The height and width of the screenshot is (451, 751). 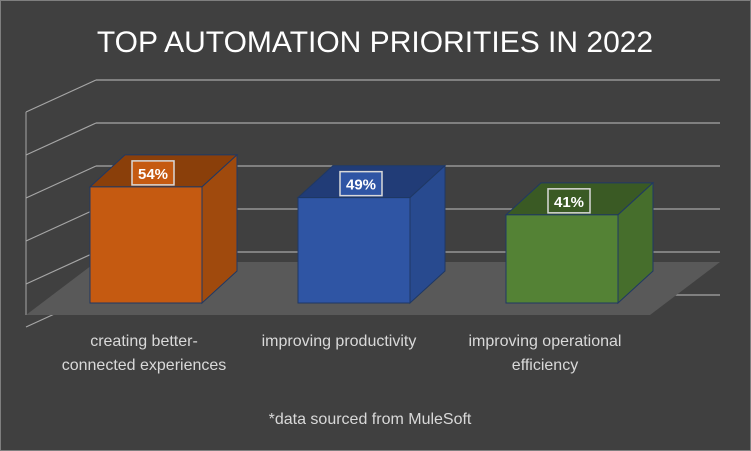 I want to click on data-label: 49%, so click(x=361, y=185).